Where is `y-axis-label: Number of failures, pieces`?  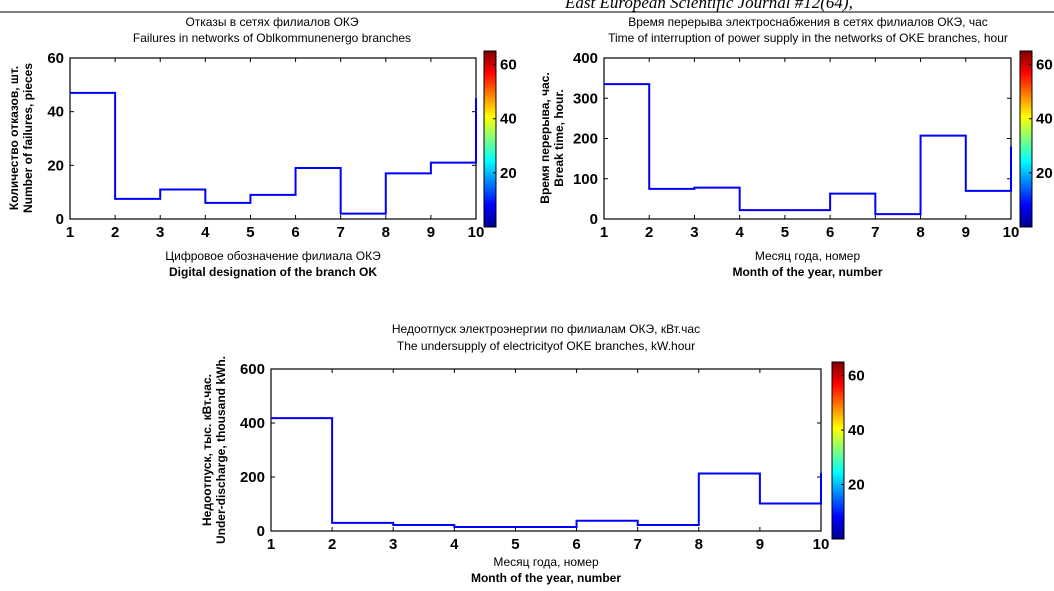
y-axis-label: Number of failures, pieces is located at coordinates (28, 138).